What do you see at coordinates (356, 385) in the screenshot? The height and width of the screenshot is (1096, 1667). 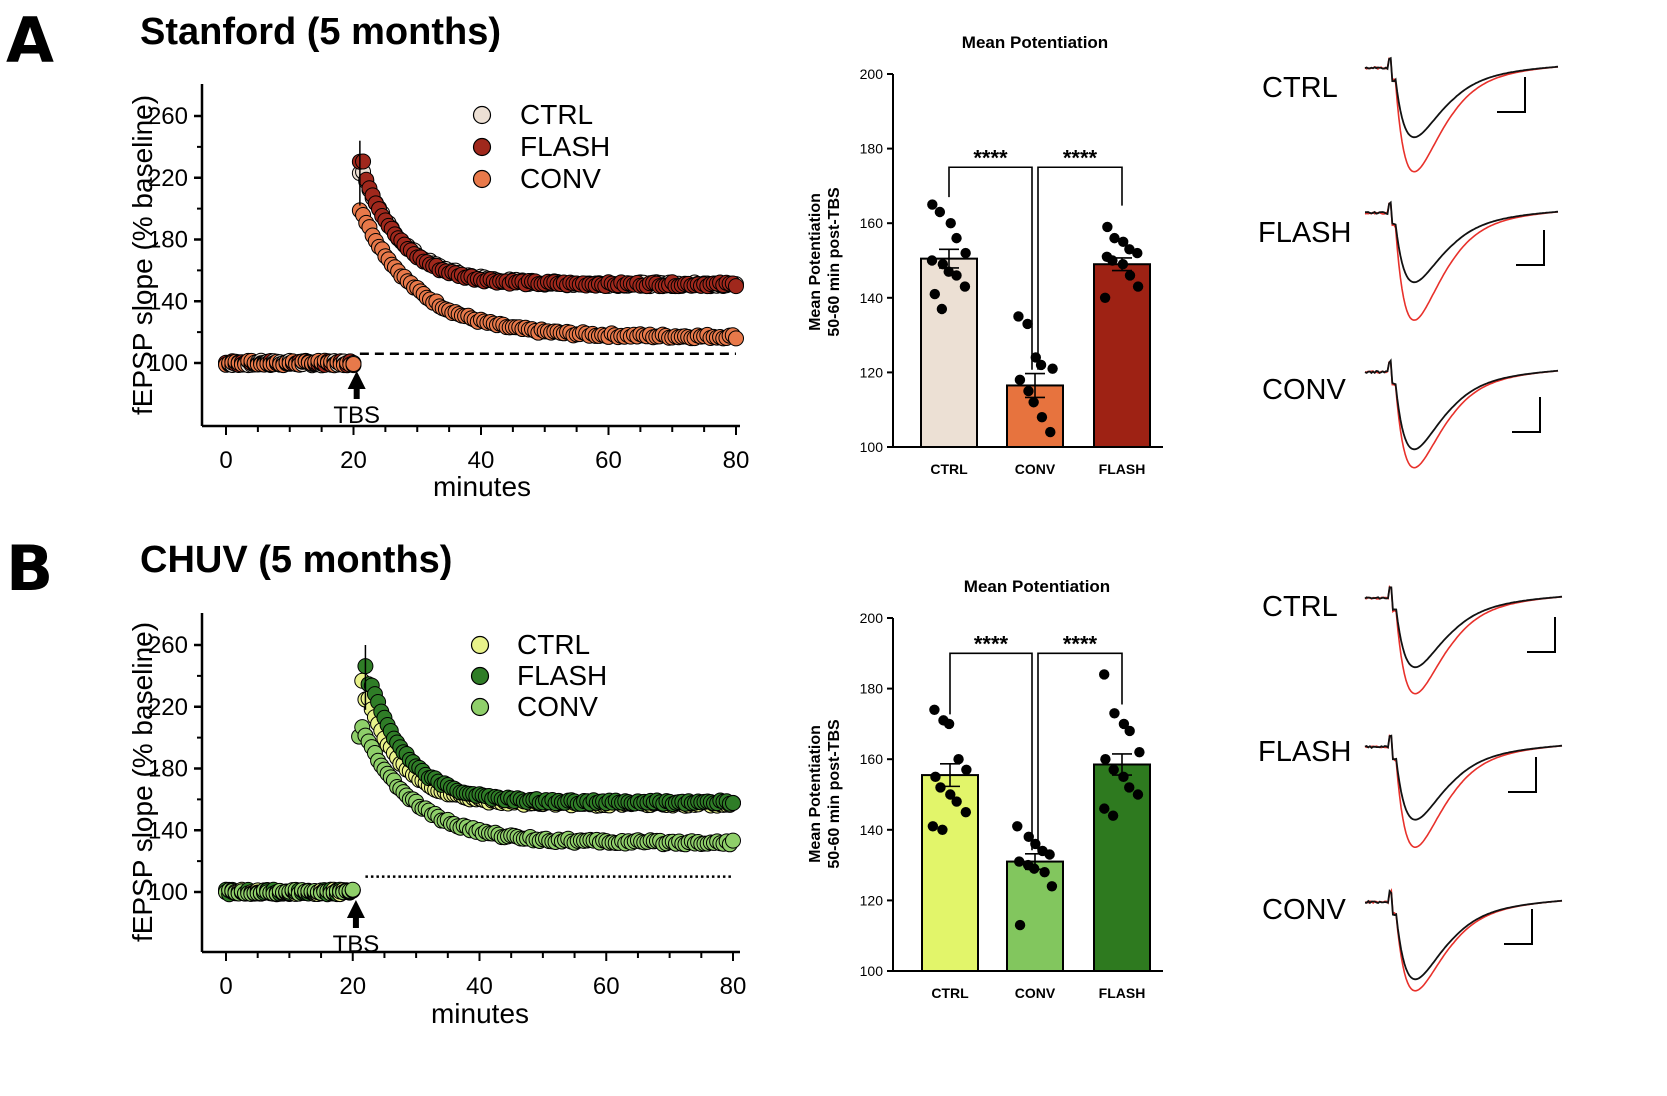 I see `tbs-arrow-icon` at bounding box center [356, 385].